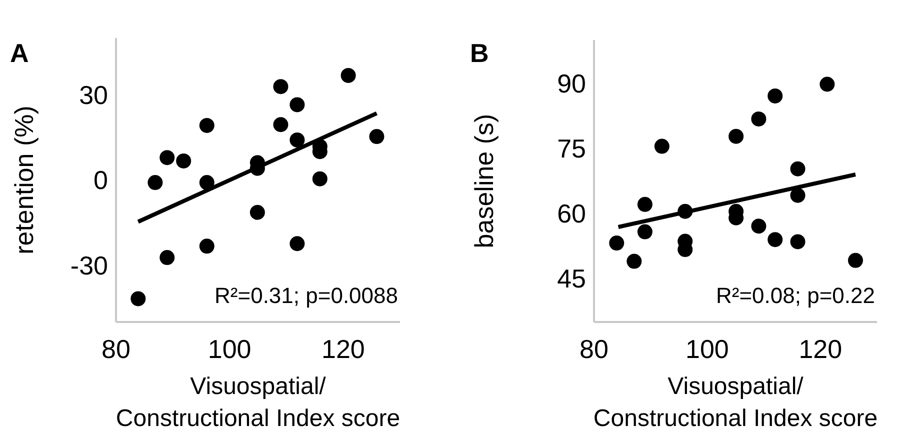  I want to click on y-axis-title: retention (%), so click(24, 180).